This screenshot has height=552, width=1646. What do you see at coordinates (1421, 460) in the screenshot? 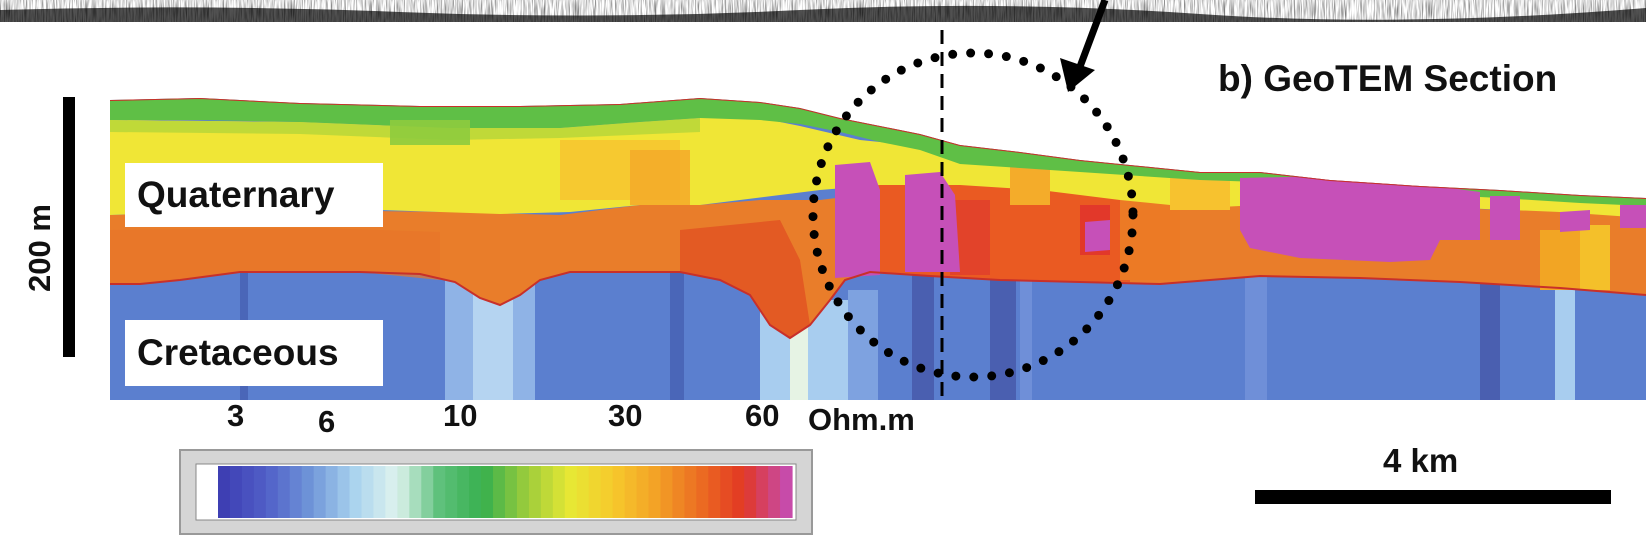
I see `horizontal-scale-label: 4 km` at bounding box center [1421, 460].